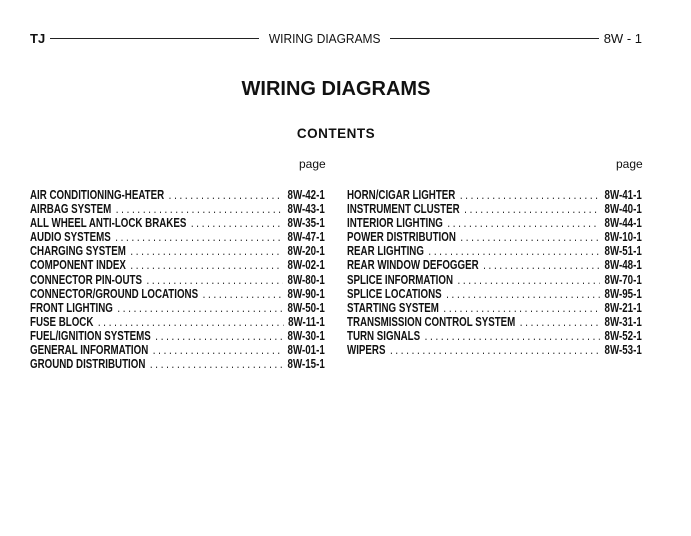 The height and width of the screenshot is (536, 691). I want to click on entry-page: 8W-11-1, so click(306, 321).